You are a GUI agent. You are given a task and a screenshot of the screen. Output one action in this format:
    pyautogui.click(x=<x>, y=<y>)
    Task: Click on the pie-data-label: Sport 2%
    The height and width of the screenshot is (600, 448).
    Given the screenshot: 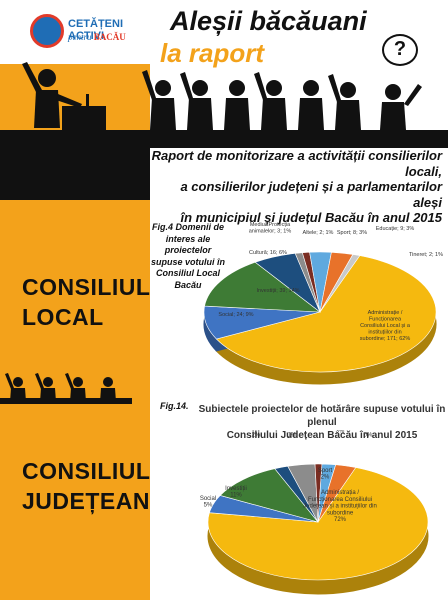 What is the action you would take?
    pyautogui.click(x=325, y=474)
    